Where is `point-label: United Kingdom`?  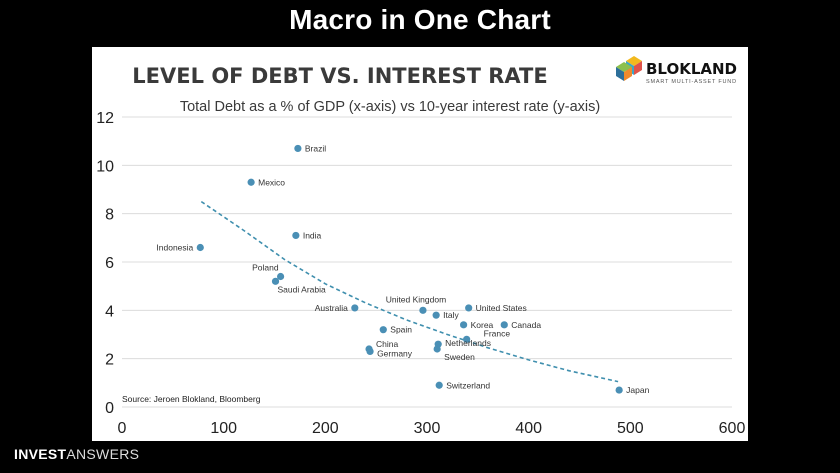 point-label: United Kingdom is located at coordinates (416, 299).